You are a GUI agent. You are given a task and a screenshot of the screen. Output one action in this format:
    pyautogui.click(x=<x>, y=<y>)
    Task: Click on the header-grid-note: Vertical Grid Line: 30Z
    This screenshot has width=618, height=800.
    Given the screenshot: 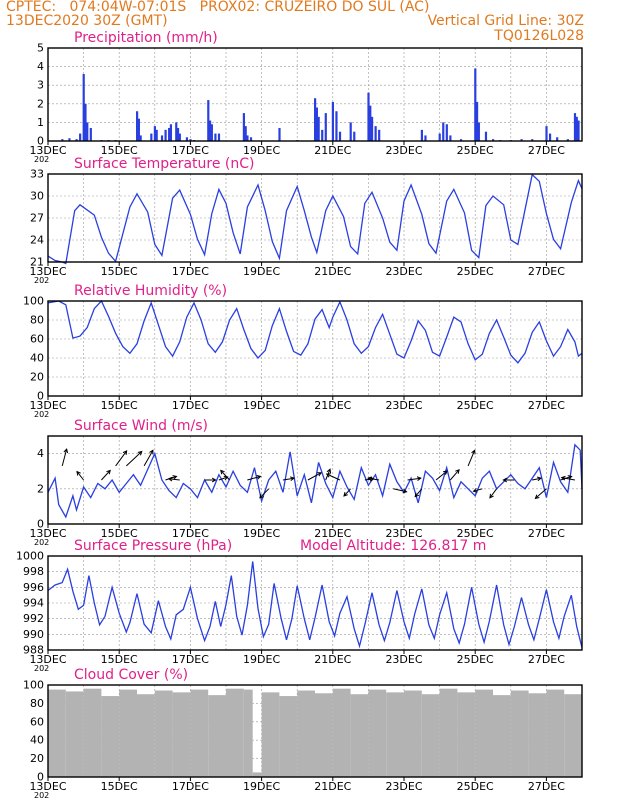 What is the action you would take?
    pyautogui.click(x=505, y=21)
    